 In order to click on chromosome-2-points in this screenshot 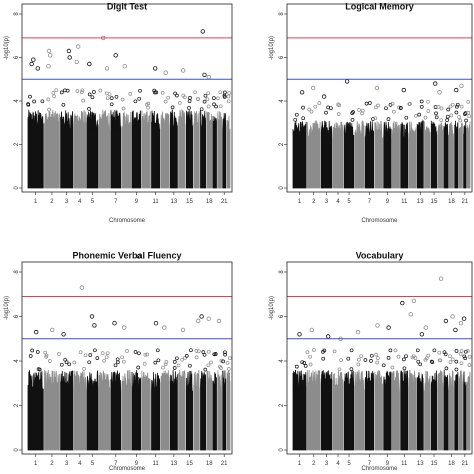, I will do `click(52, 410)`.